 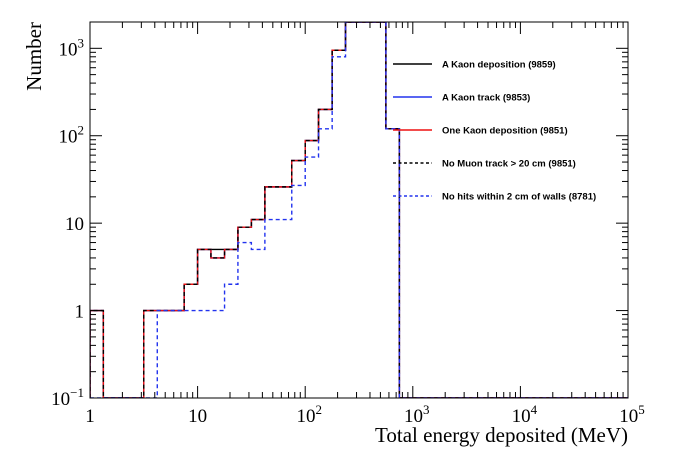 What do you see at coordinates (72, 47) in the screenshot?
I see `y-tick-label: 10³` at bounding box center [72, 47].